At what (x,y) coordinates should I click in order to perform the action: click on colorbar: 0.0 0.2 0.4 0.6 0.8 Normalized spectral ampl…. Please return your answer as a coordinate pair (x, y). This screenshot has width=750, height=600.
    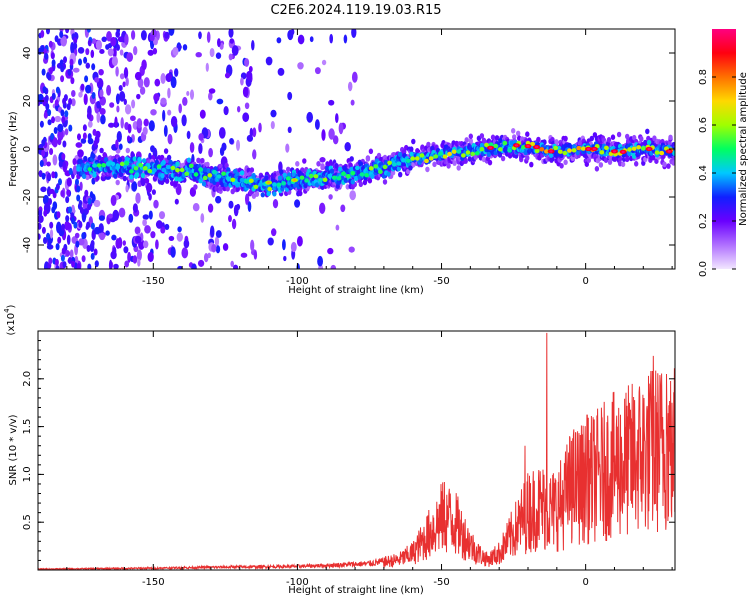
    Looking at the image, I should click on (723, 153).